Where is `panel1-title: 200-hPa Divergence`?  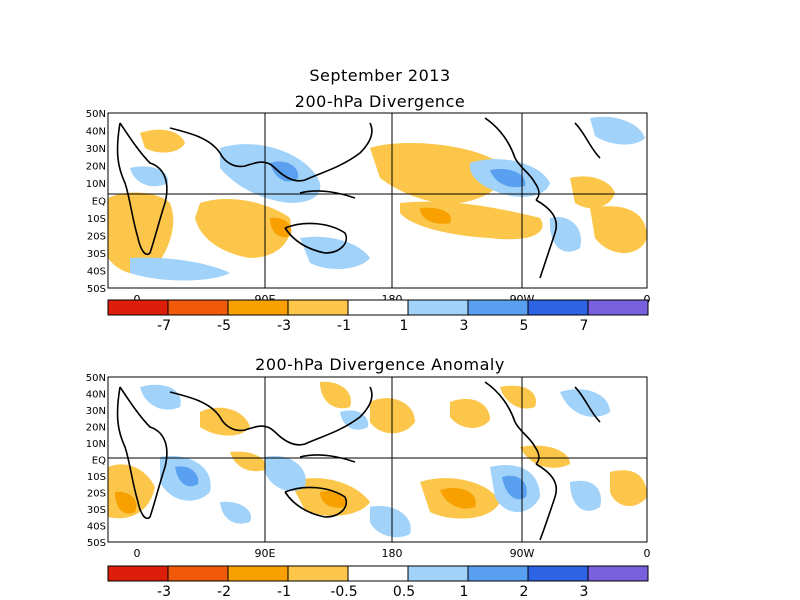
panel1-title: 200-hPa Divergence is located at coordinates (380, 101).